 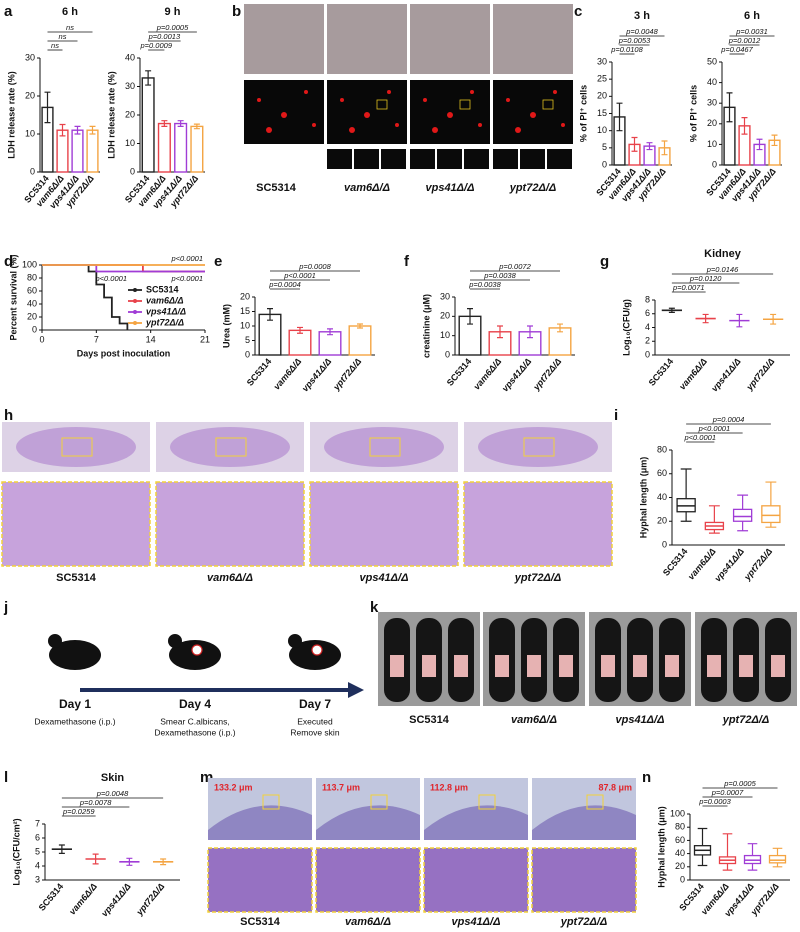 I want to click on legend-marker, so click(x=135, y=312).